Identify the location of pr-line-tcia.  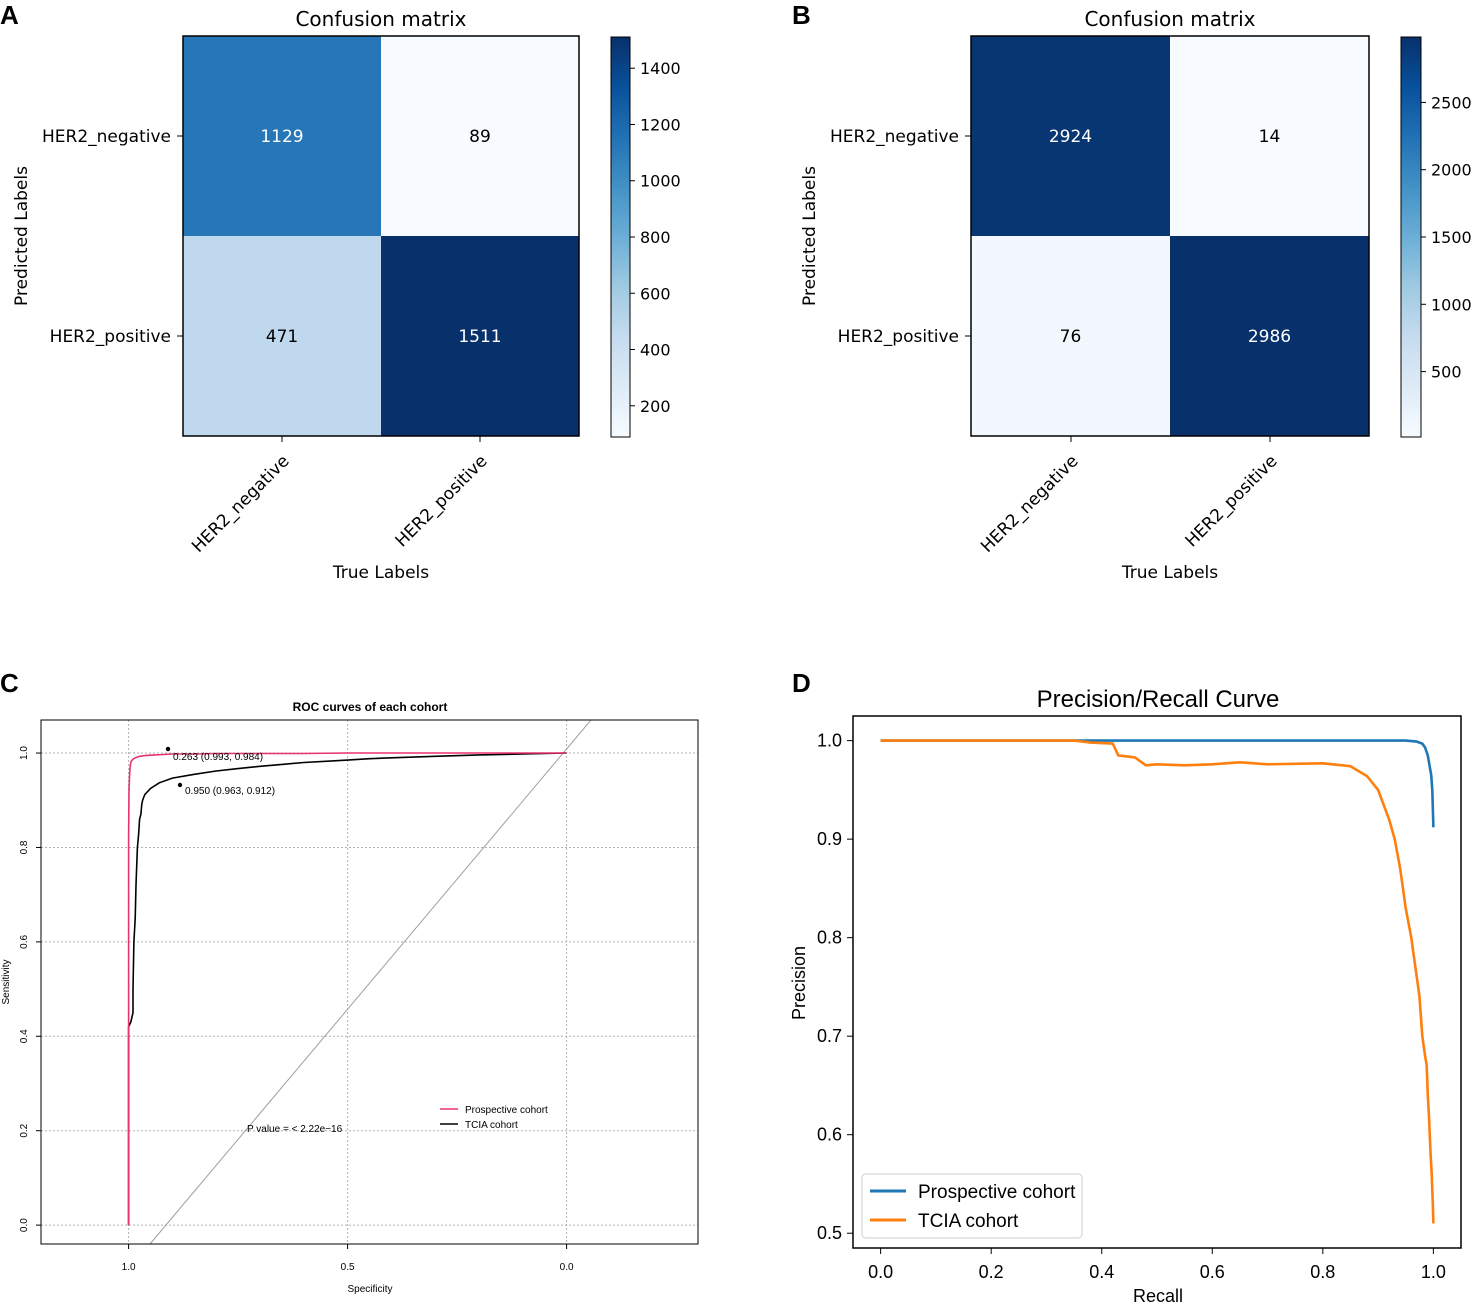
(1157, 981).